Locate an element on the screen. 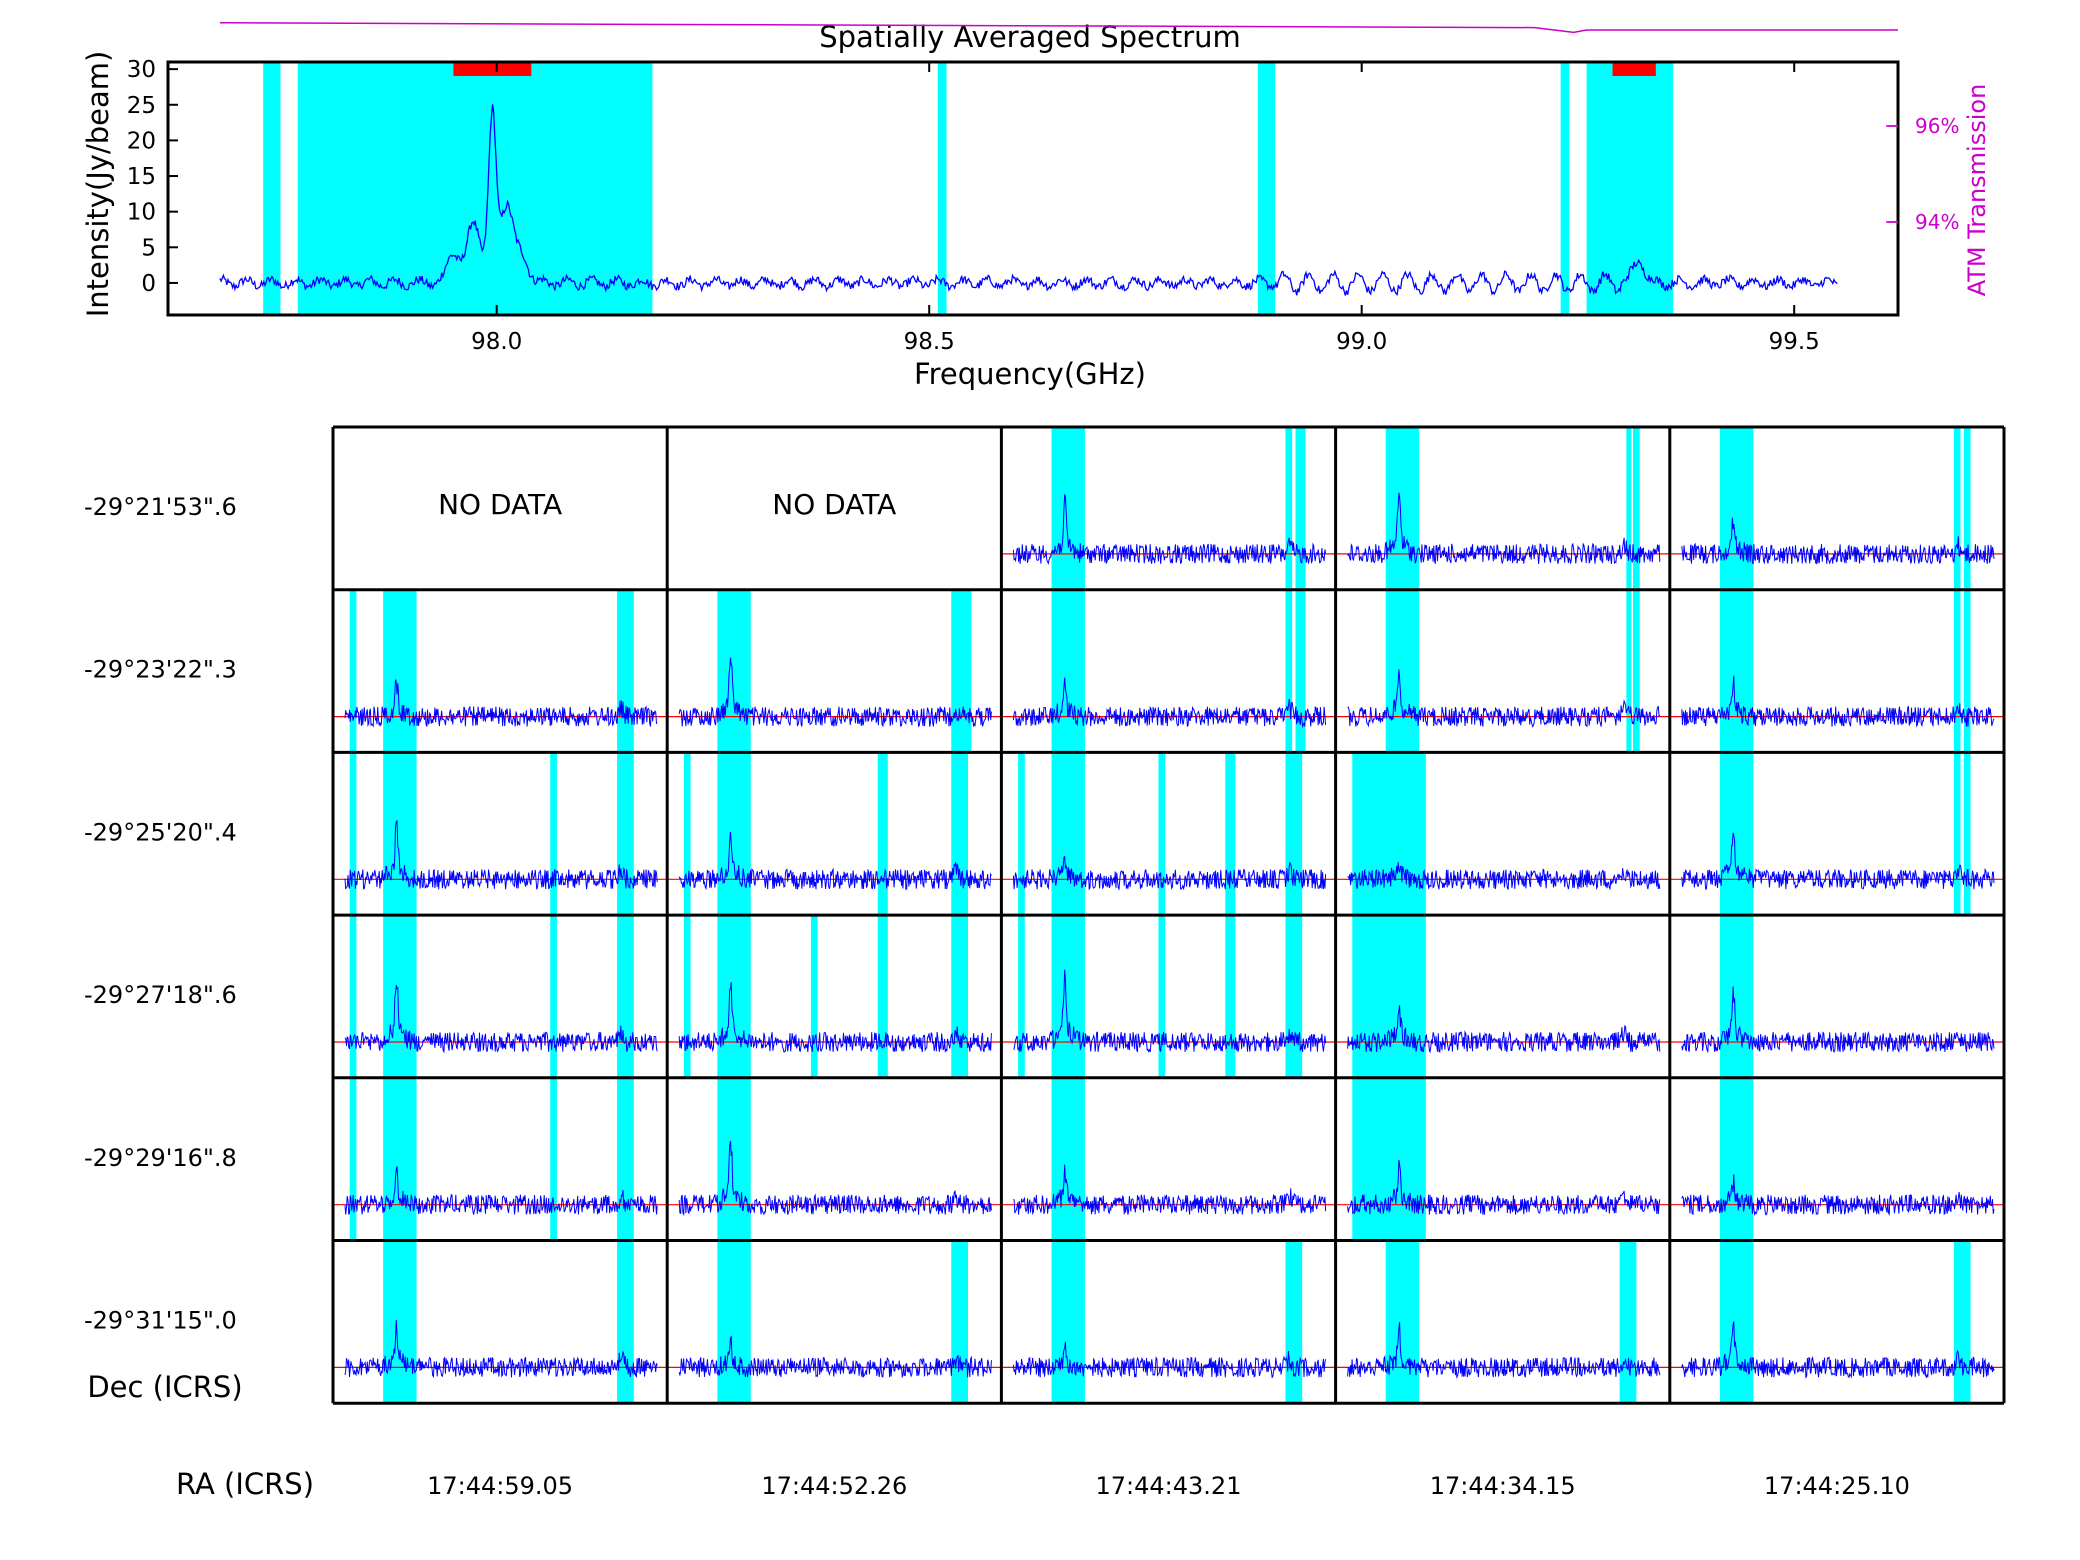  ra-axis-label: RA (ICRS) is located at coordinates (245, 1484).